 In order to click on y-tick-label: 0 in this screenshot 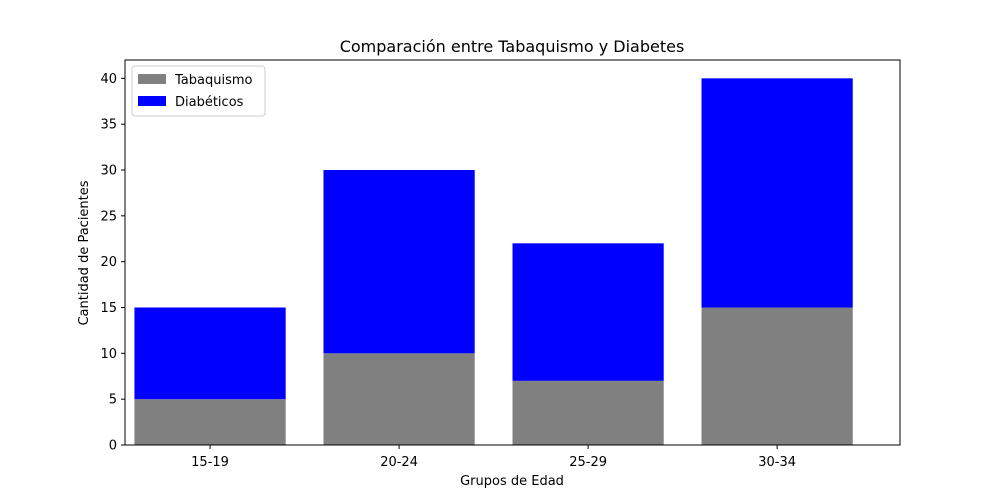, I will do `click(113, 446)`.